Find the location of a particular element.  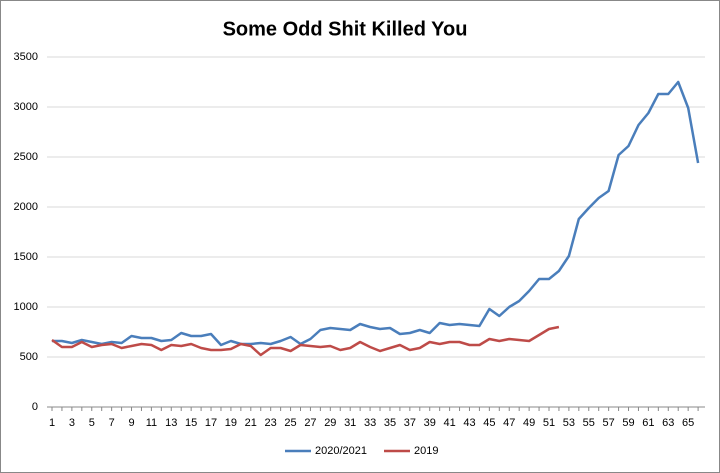

x-tick-label: 15 is located at coordinates (191, 423).